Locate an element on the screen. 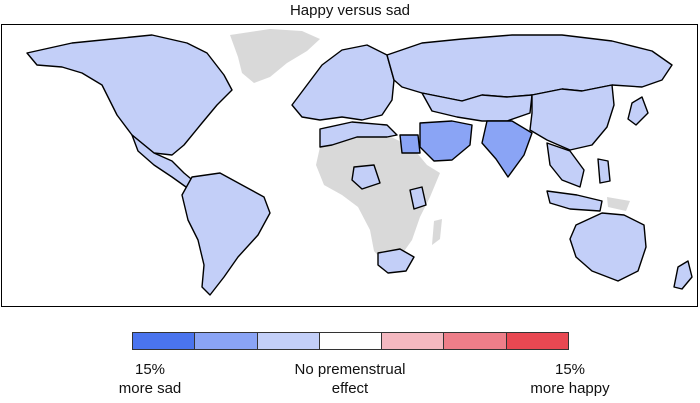 The height and width of the screenshot is (403, 700). south-america is located at coordinates (226, 234).